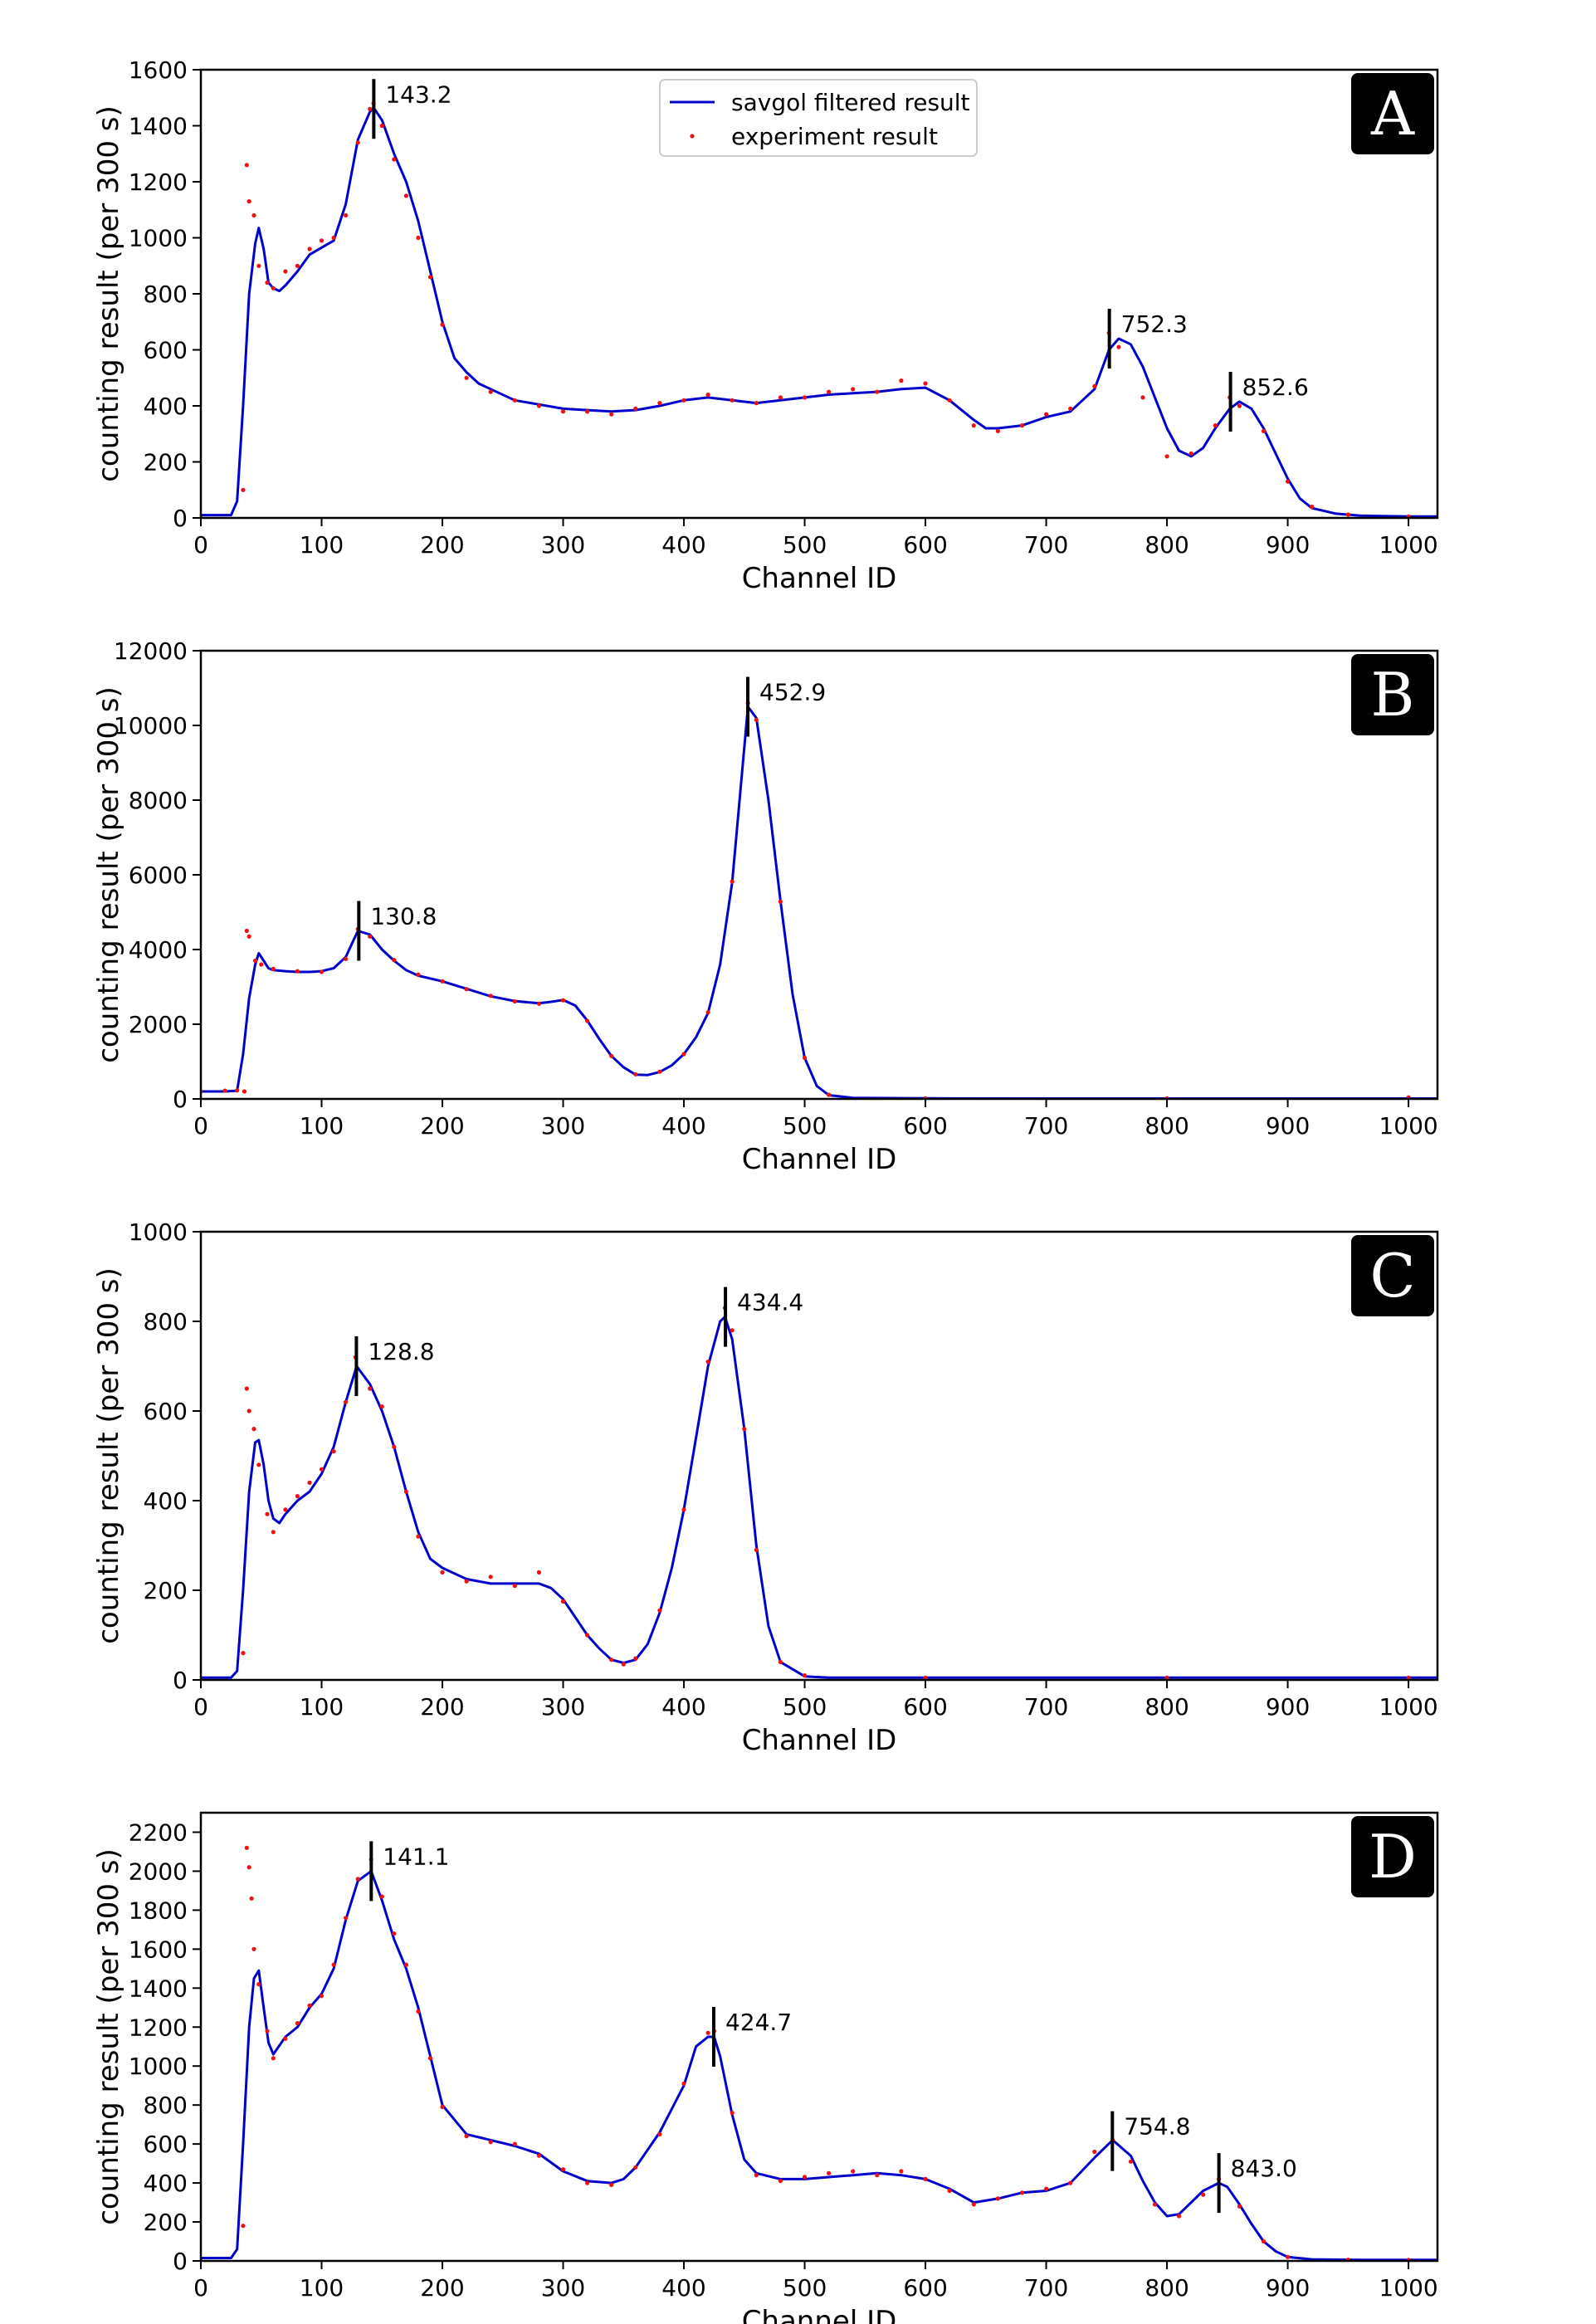 The height and width of the screenshot is (2324, 1596). Describe the element at coordinates (158, 2066) in the screenshot. I see `y-tick-label: 1000` at that location.